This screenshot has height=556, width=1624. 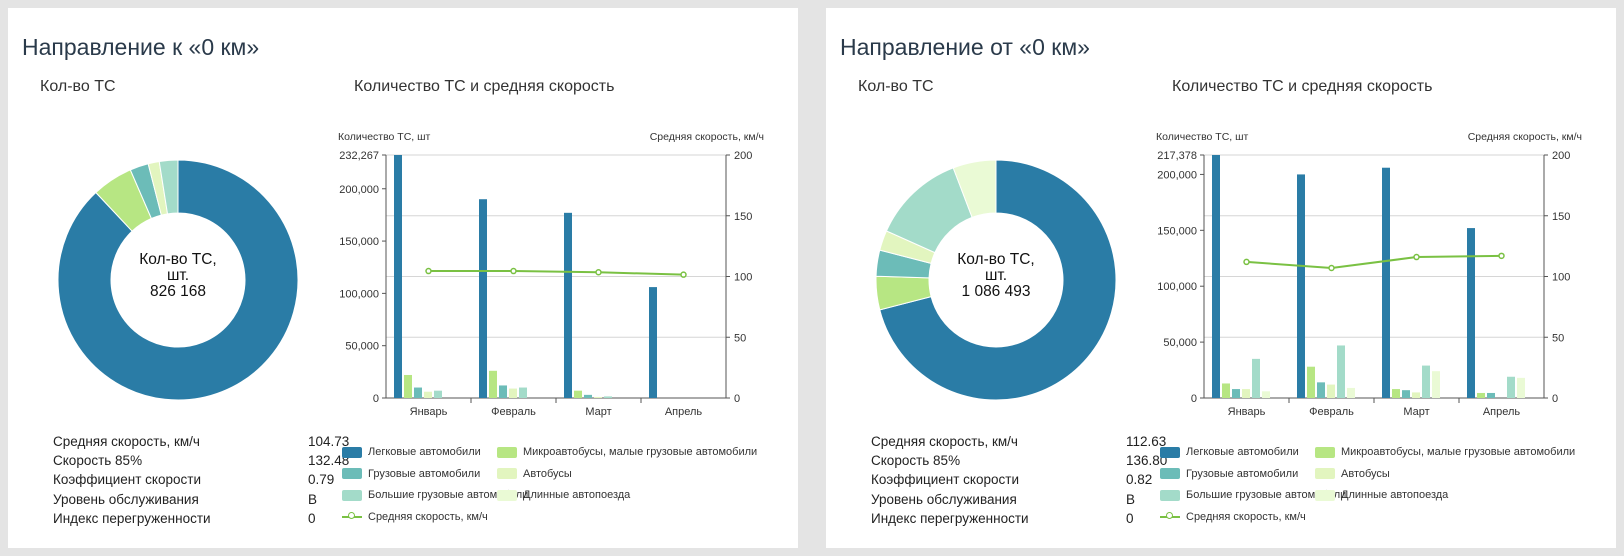 I want to click on x-tick-label: Март, so click(x=598, y=412).